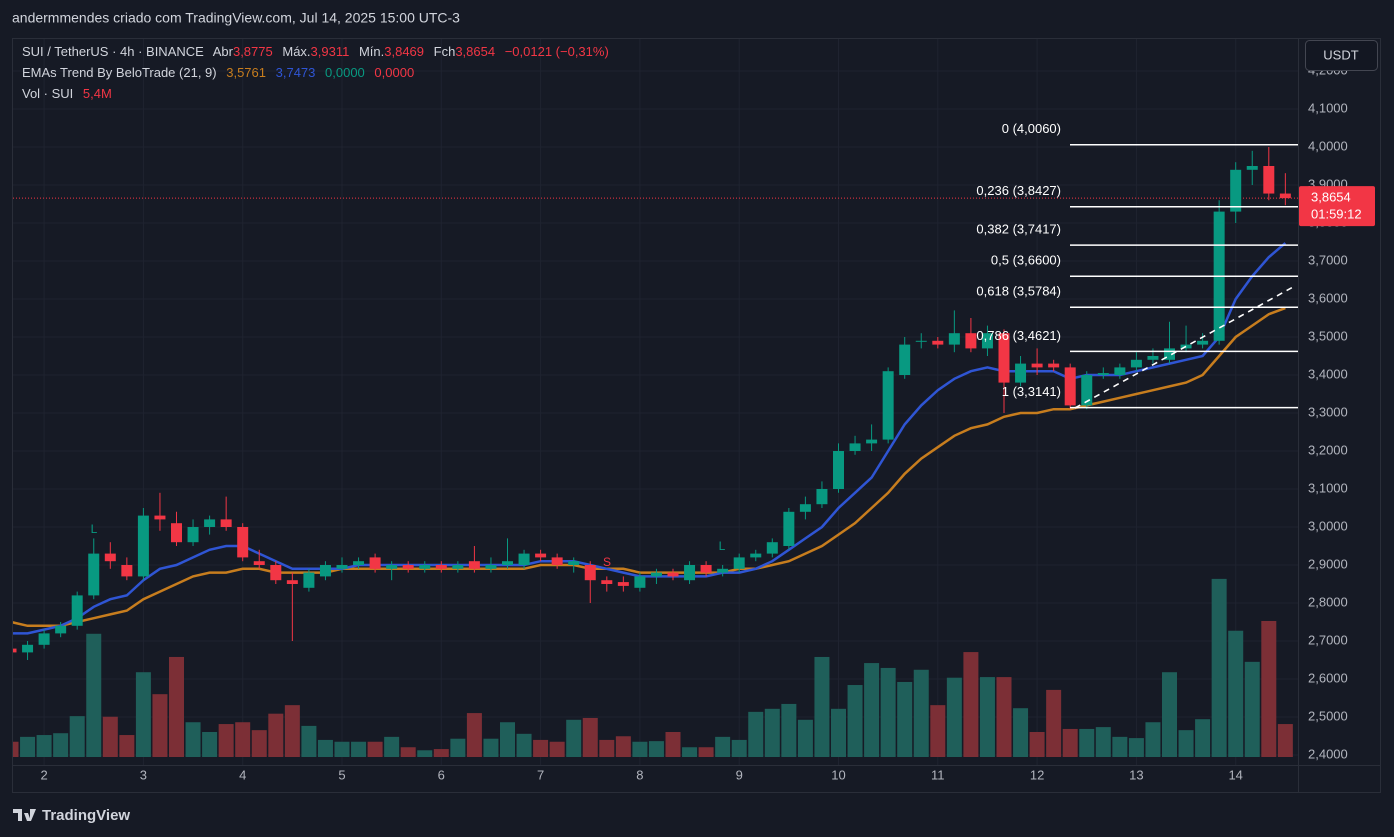 The width and height of the screenshot is (1394, 837). I want to click on x-tick-label: 13, so click(1136, 774).